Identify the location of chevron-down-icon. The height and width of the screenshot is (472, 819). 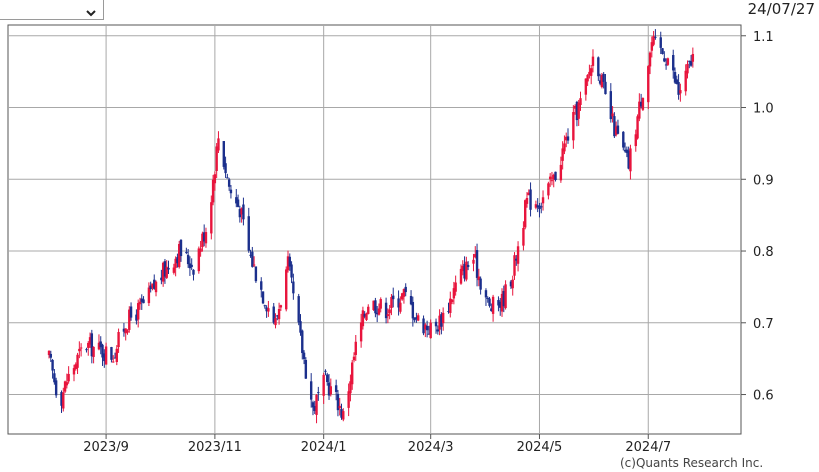
(91, 13).